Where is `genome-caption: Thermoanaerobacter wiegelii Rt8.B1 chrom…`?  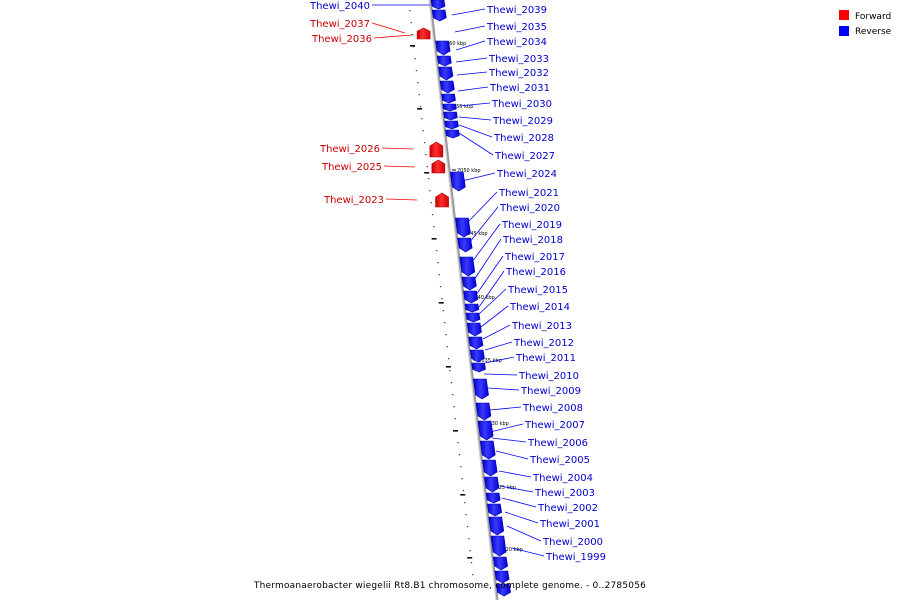
genome-caption: Thermoanaerobacter wiegelii Rt8.B1 chrom… is located at coordinates (449, 586).